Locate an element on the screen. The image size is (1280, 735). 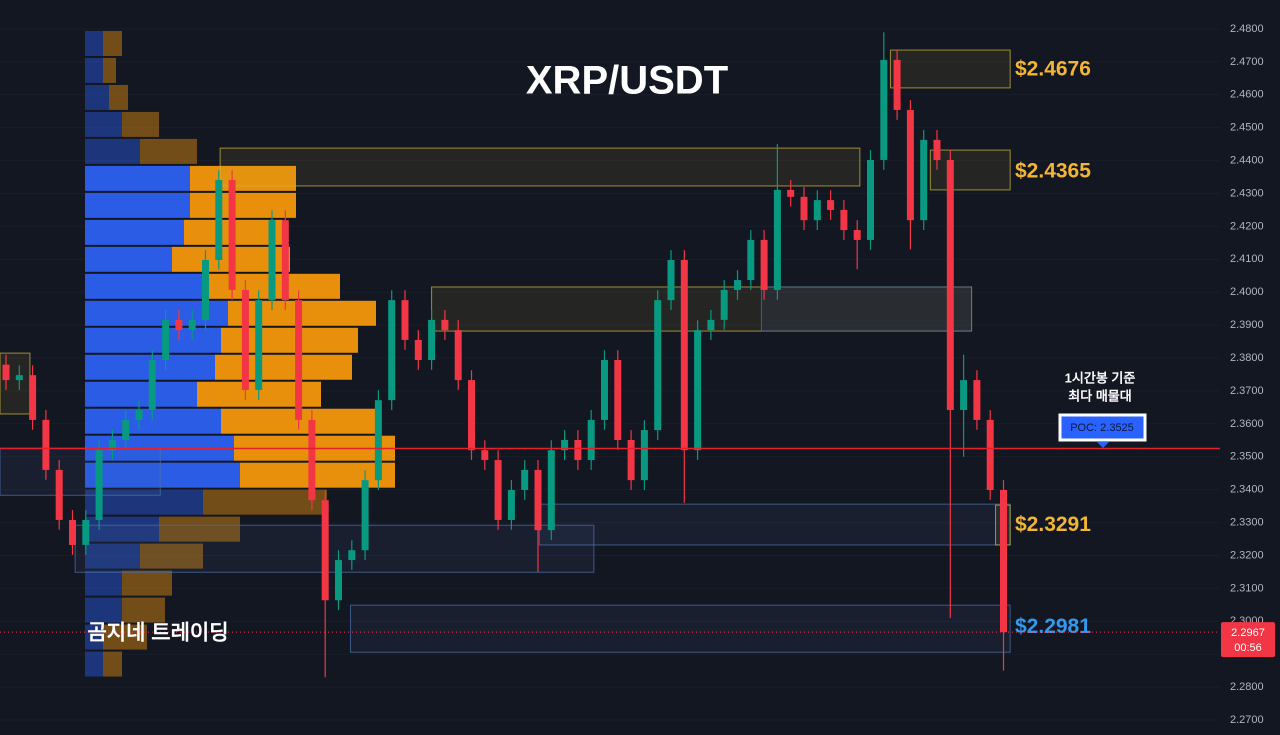
y-tick-label: 2.3600 is located at coordinates (1247, 424).